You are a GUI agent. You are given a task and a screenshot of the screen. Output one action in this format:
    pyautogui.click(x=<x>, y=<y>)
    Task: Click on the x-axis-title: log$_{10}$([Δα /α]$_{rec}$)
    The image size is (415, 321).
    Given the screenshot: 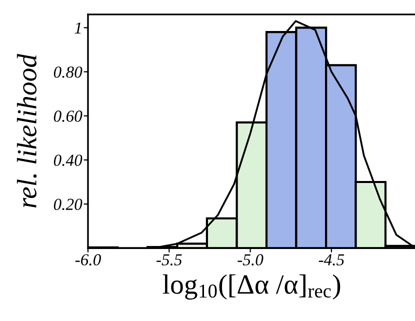 What is the action you would take?
    pyautogui.click(x=251, y=287)
    